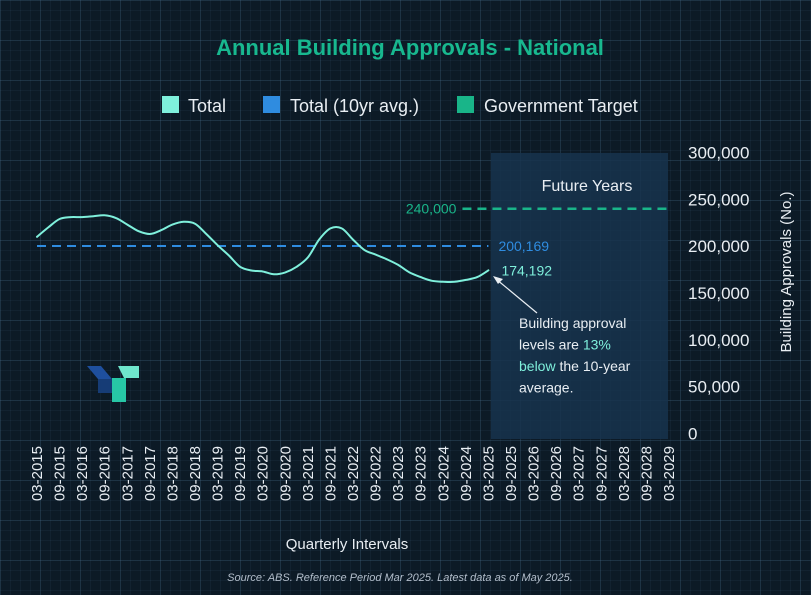  What do you see at coordinates (330, 473) in the screenshot?
I see `x-tick-label: 09-2021` at bounding box center [330, 473].